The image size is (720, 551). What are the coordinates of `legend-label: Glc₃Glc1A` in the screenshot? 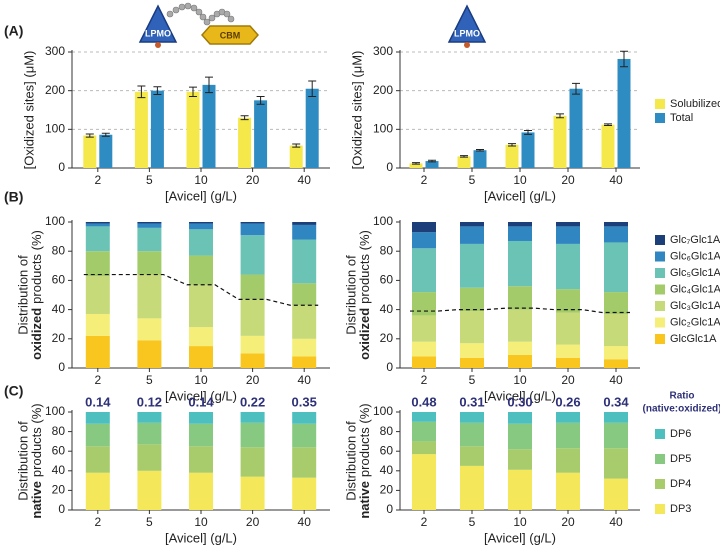 It's located at (695, 306).